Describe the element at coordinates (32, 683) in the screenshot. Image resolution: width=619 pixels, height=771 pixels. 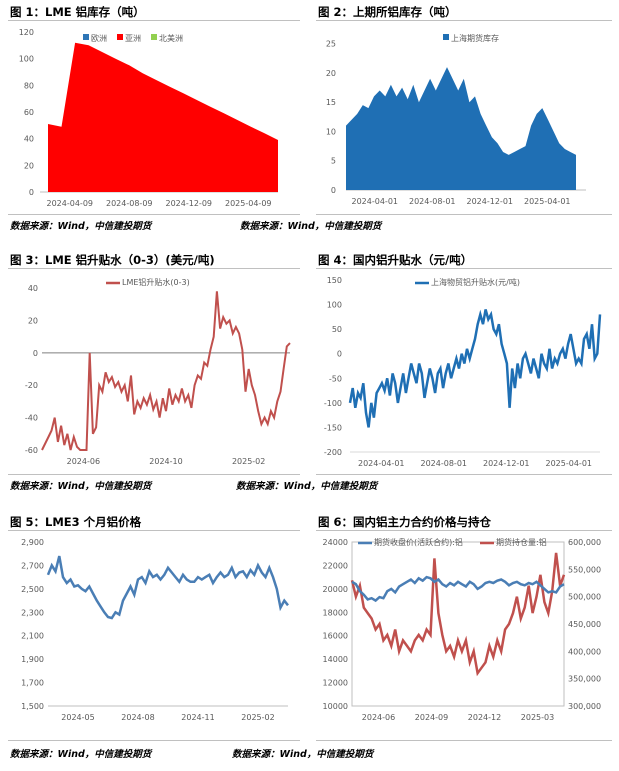
I see `y-tick-label: 1,700` at that location.